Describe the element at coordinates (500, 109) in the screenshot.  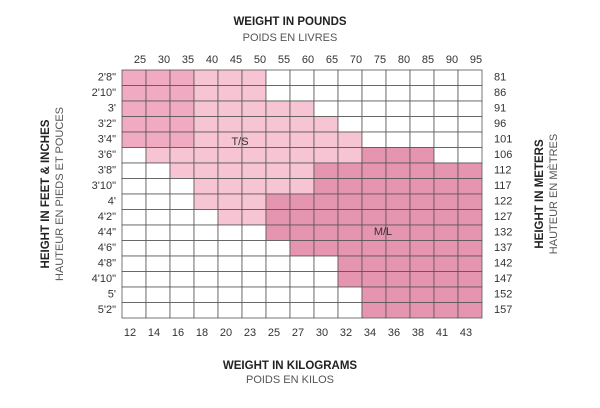
I see `meter-label: 91` at that location.